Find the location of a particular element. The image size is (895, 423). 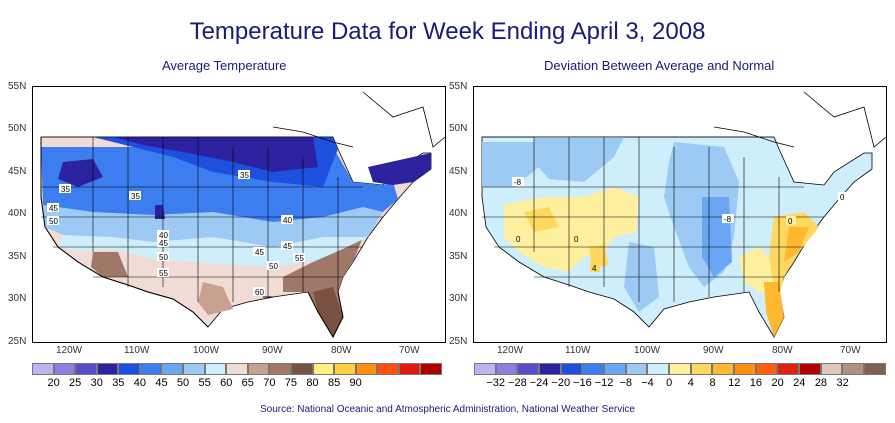

colorbar-label: 65 is located at coordinates (247, 383).